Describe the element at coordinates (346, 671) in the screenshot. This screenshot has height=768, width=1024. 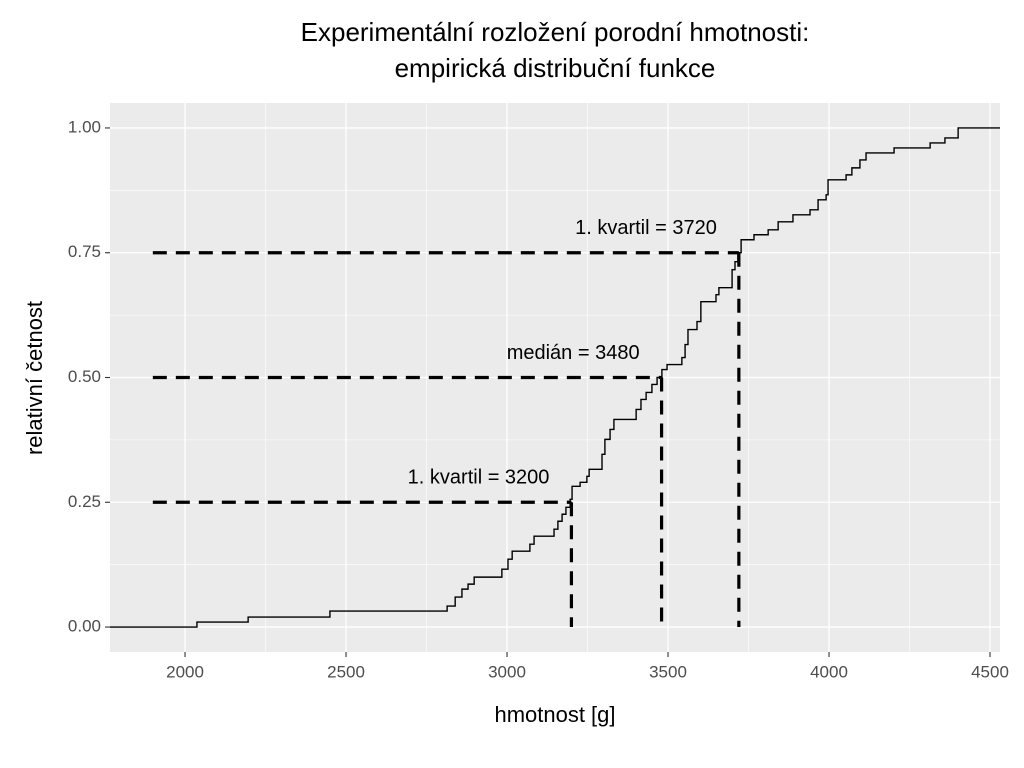
I see `x-tick-label: 2500` at that location.